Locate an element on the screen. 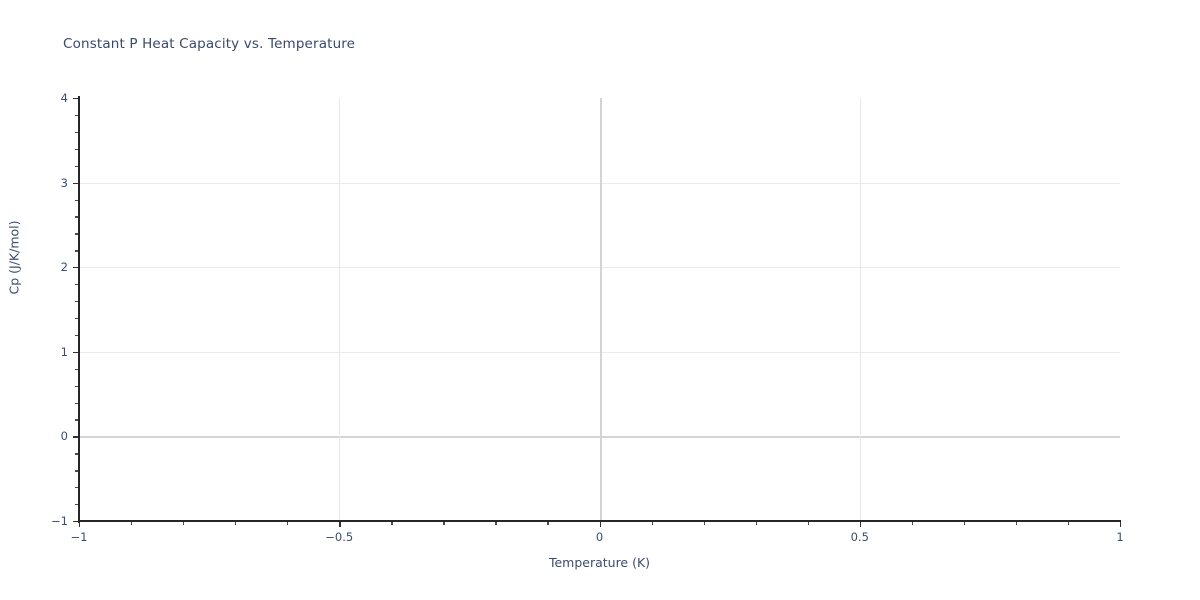  gridline-x-0.5 is located at coordinates (860, 309).